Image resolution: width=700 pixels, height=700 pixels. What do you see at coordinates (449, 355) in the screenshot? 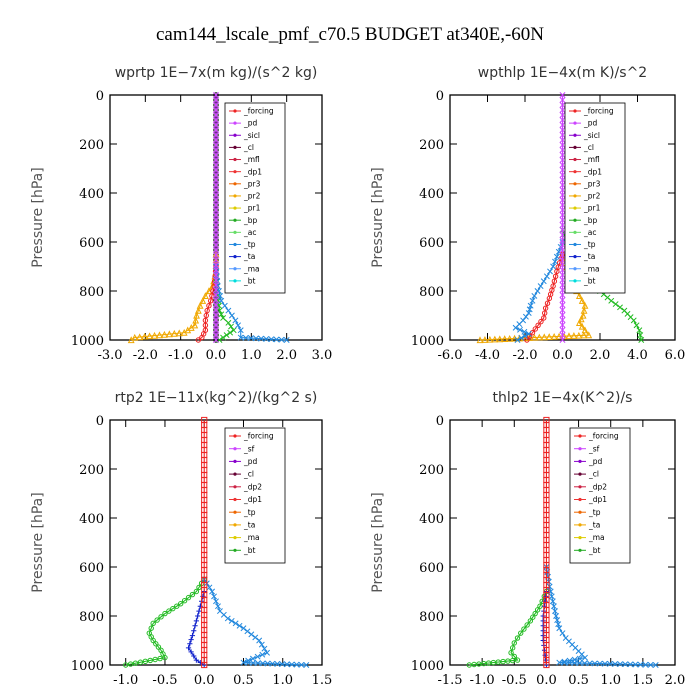
I see `x-tick-label: -6.0` at bounding box center [449, 355].